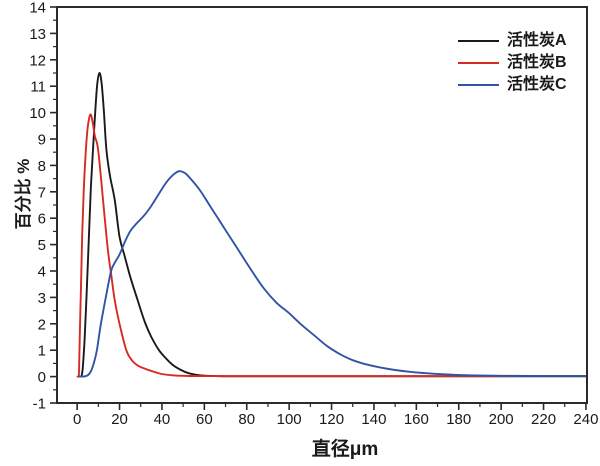  Describe the element at coordinates (42, 377) in the screenshot. I see `y-tick-label-0: 0` at that location.